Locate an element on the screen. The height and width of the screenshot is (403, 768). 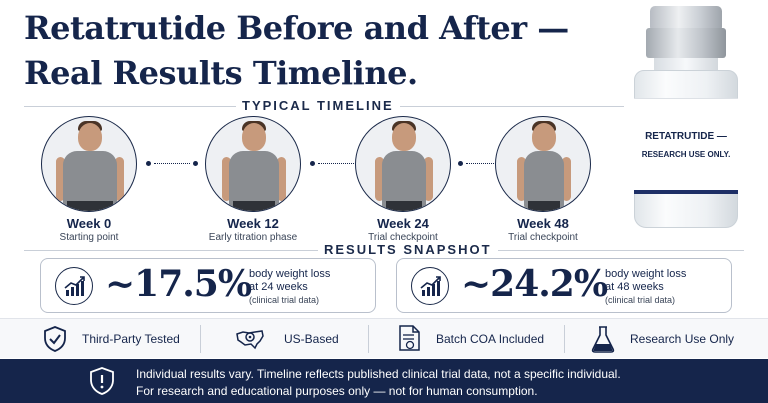
certificate-document-icon is located at coordinates (409, 338).